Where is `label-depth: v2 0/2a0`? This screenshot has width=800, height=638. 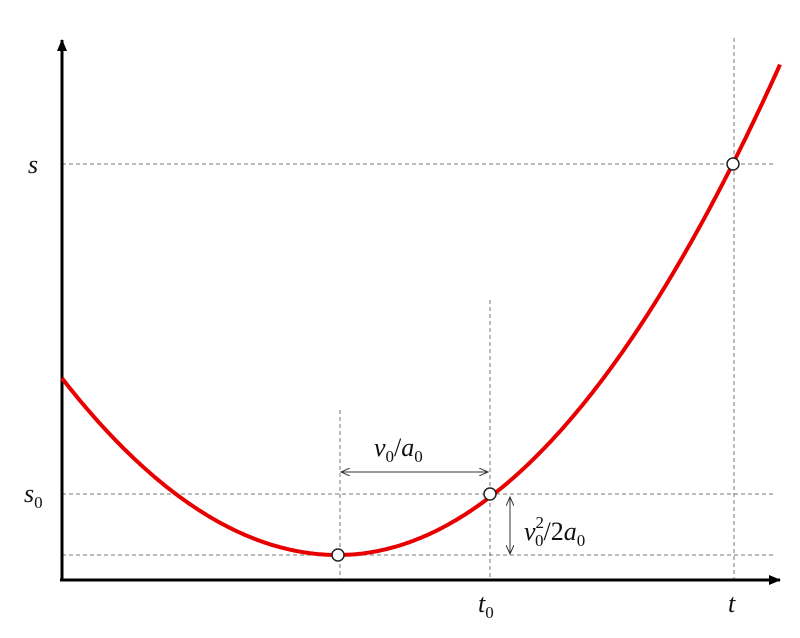
label-depth: v2 0/2a0 is located at coordinates (554, 531).